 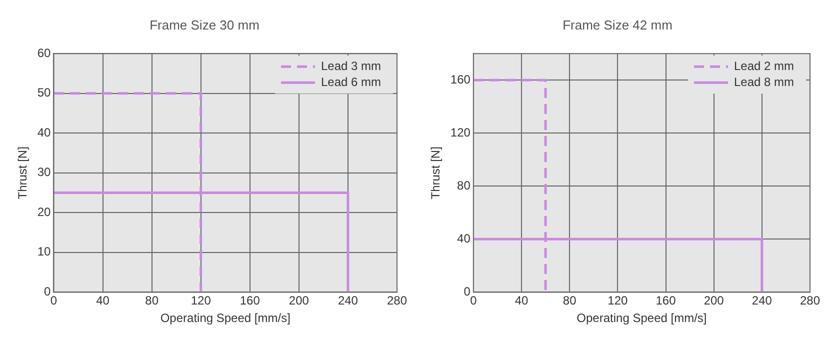 What do you see at coordinates (464, 185) in the screenshot?
I see `y-tick-label: 80` at bounding box center [464, 185].